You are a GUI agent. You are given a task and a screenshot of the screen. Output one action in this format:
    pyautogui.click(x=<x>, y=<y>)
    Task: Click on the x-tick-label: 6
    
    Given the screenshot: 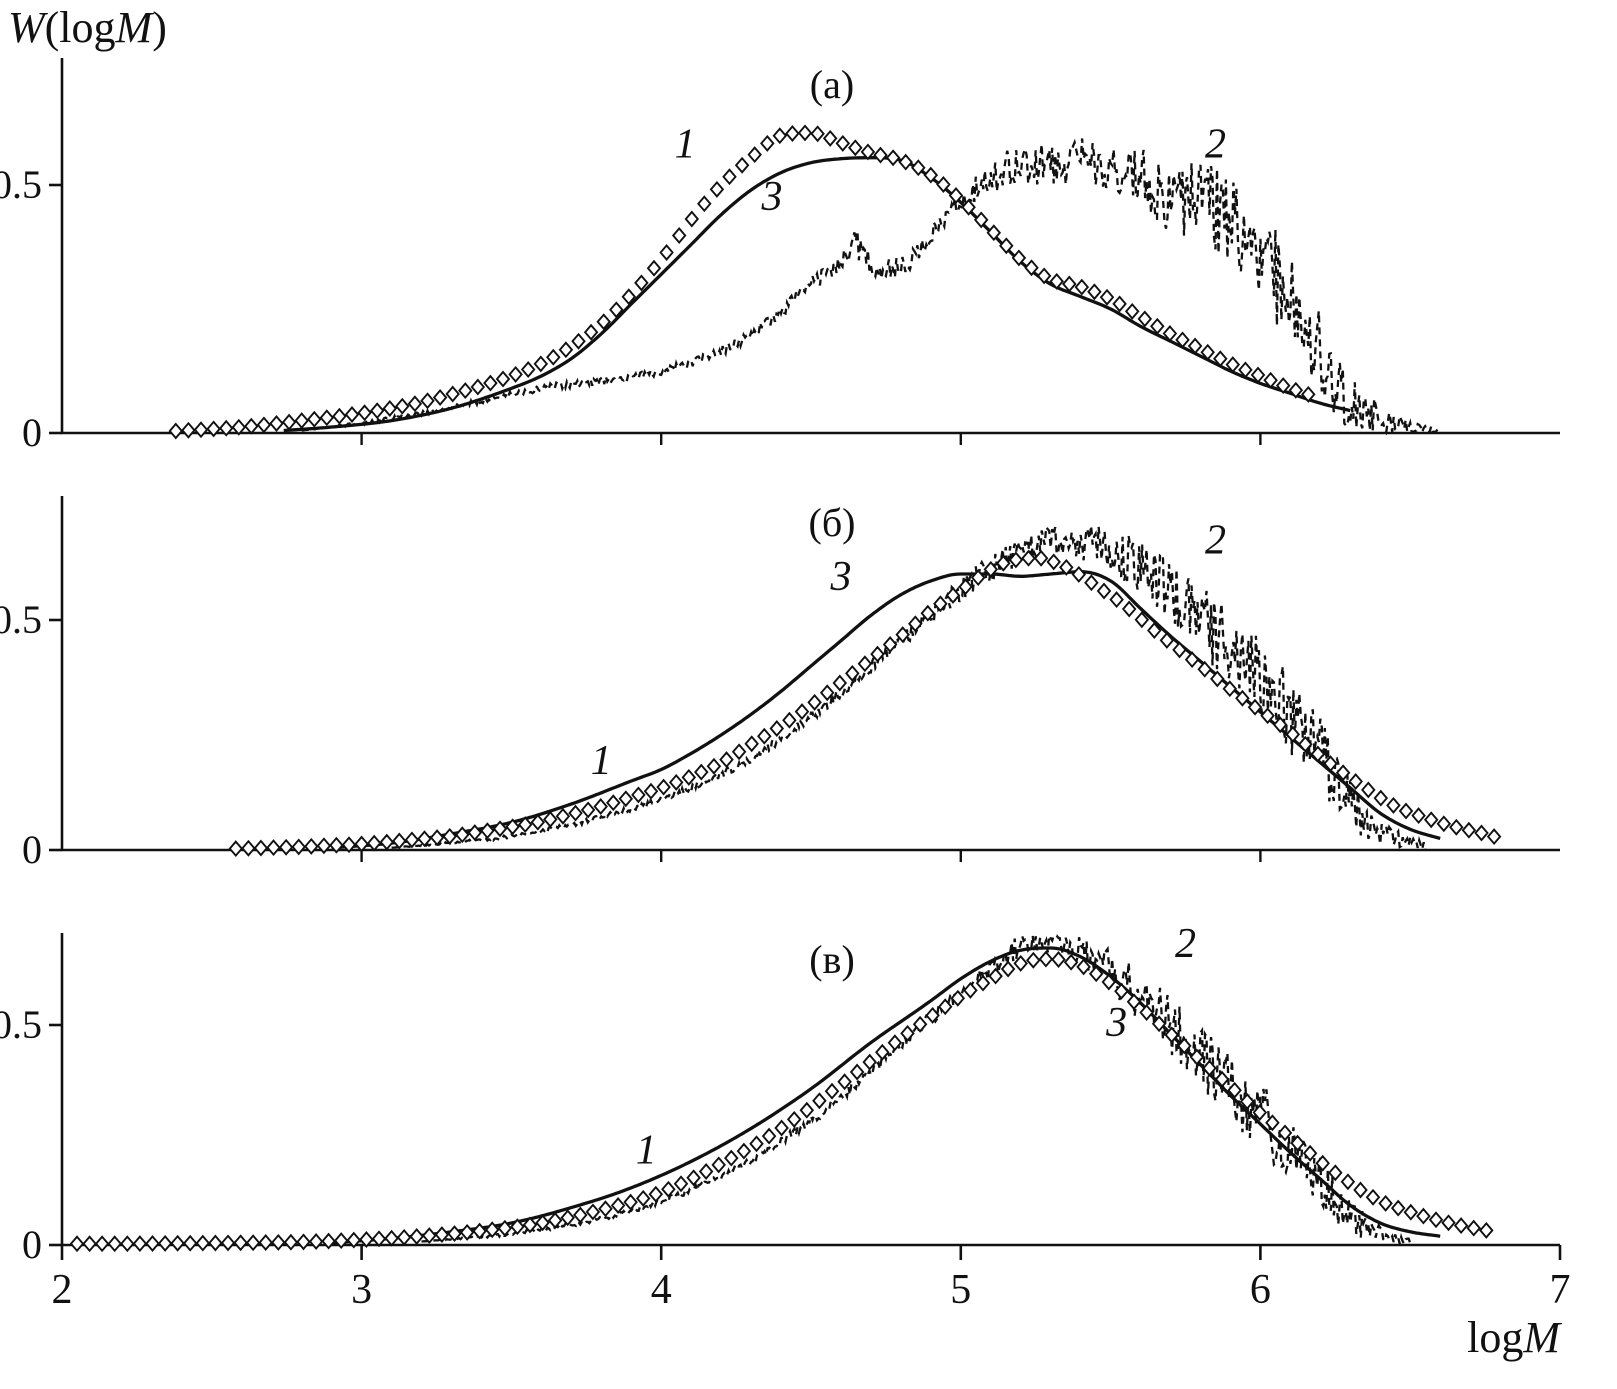 What is the action you would take?
    pyautogui.click(x=1260, y=1290)
    